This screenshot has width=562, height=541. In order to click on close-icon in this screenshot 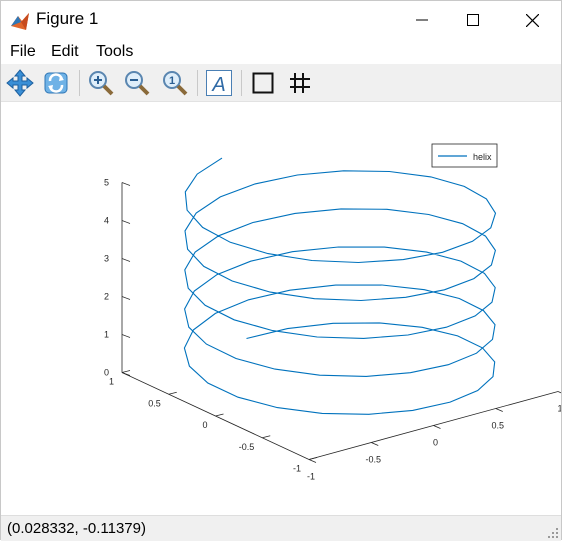, I will do `click(532, 20)`.